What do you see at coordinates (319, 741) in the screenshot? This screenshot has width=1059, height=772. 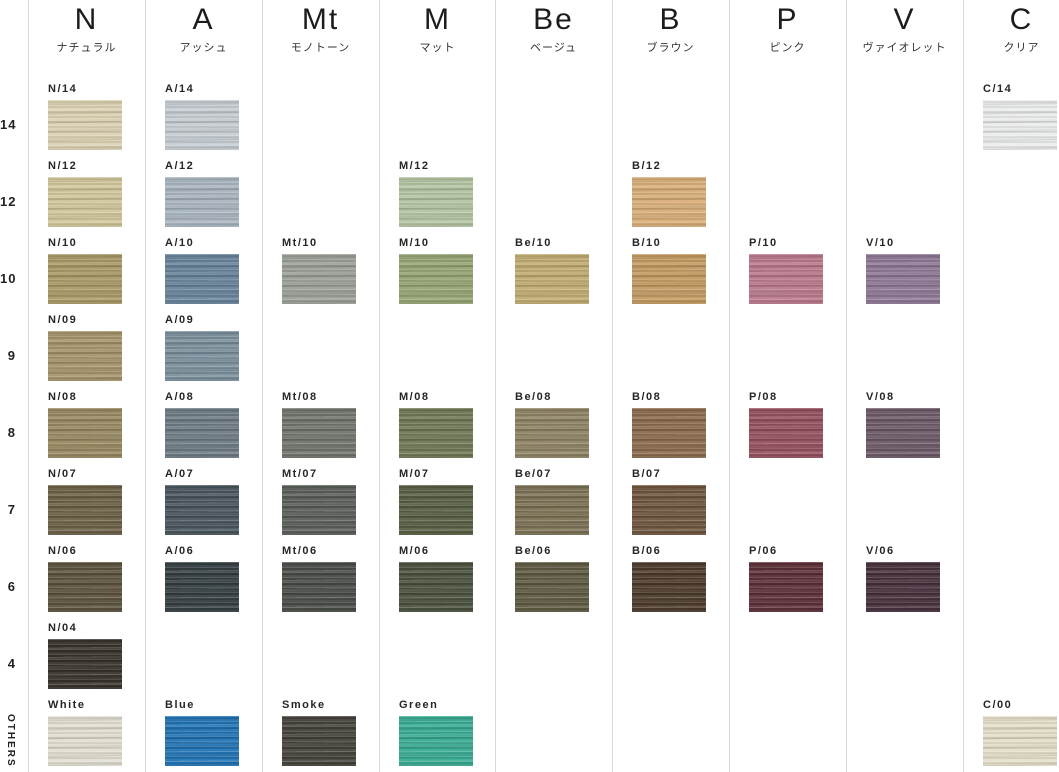 I see `swatch-smoke` at bounding box center [319, 741].